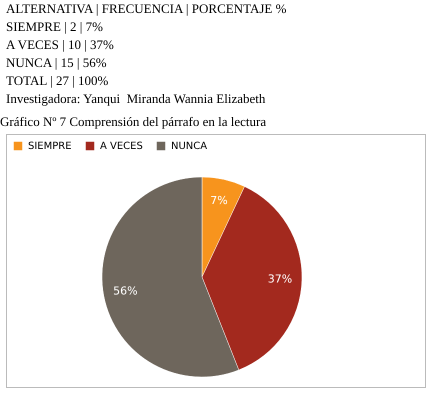 The image size is (440, 409). Describe the element at coordinates (57, 81) in the screenshot. I see `text: TOTAL | 27 | 100%` at that location.